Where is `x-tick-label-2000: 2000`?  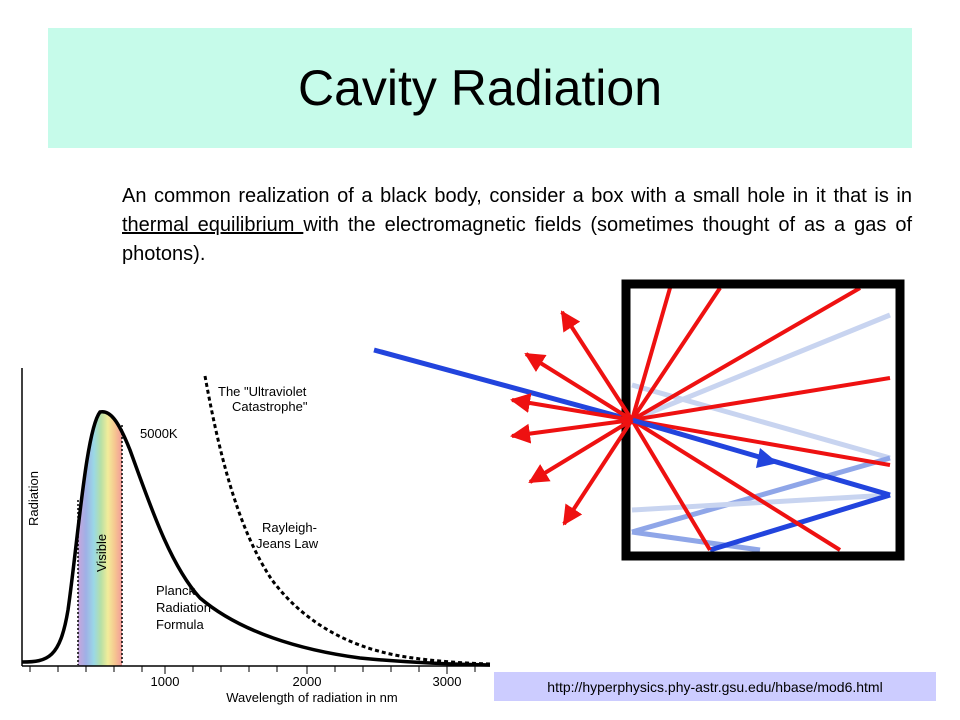 x-tick-label-2000: 2000 is located at coordinates (307, 681).